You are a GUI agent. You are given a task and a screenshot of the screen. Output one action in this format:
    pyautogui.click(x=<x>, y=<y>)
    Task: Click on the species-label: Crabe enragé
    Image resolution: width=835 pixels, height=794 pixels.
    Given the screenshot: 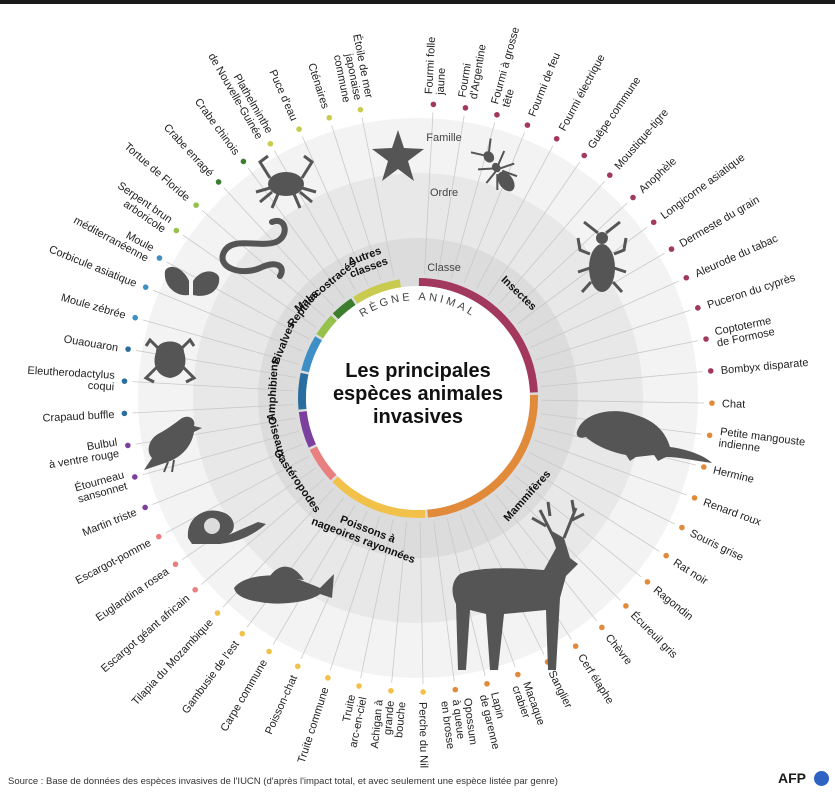 What is the action you would take?
    pyautogui.click(x=188, y=151)
    